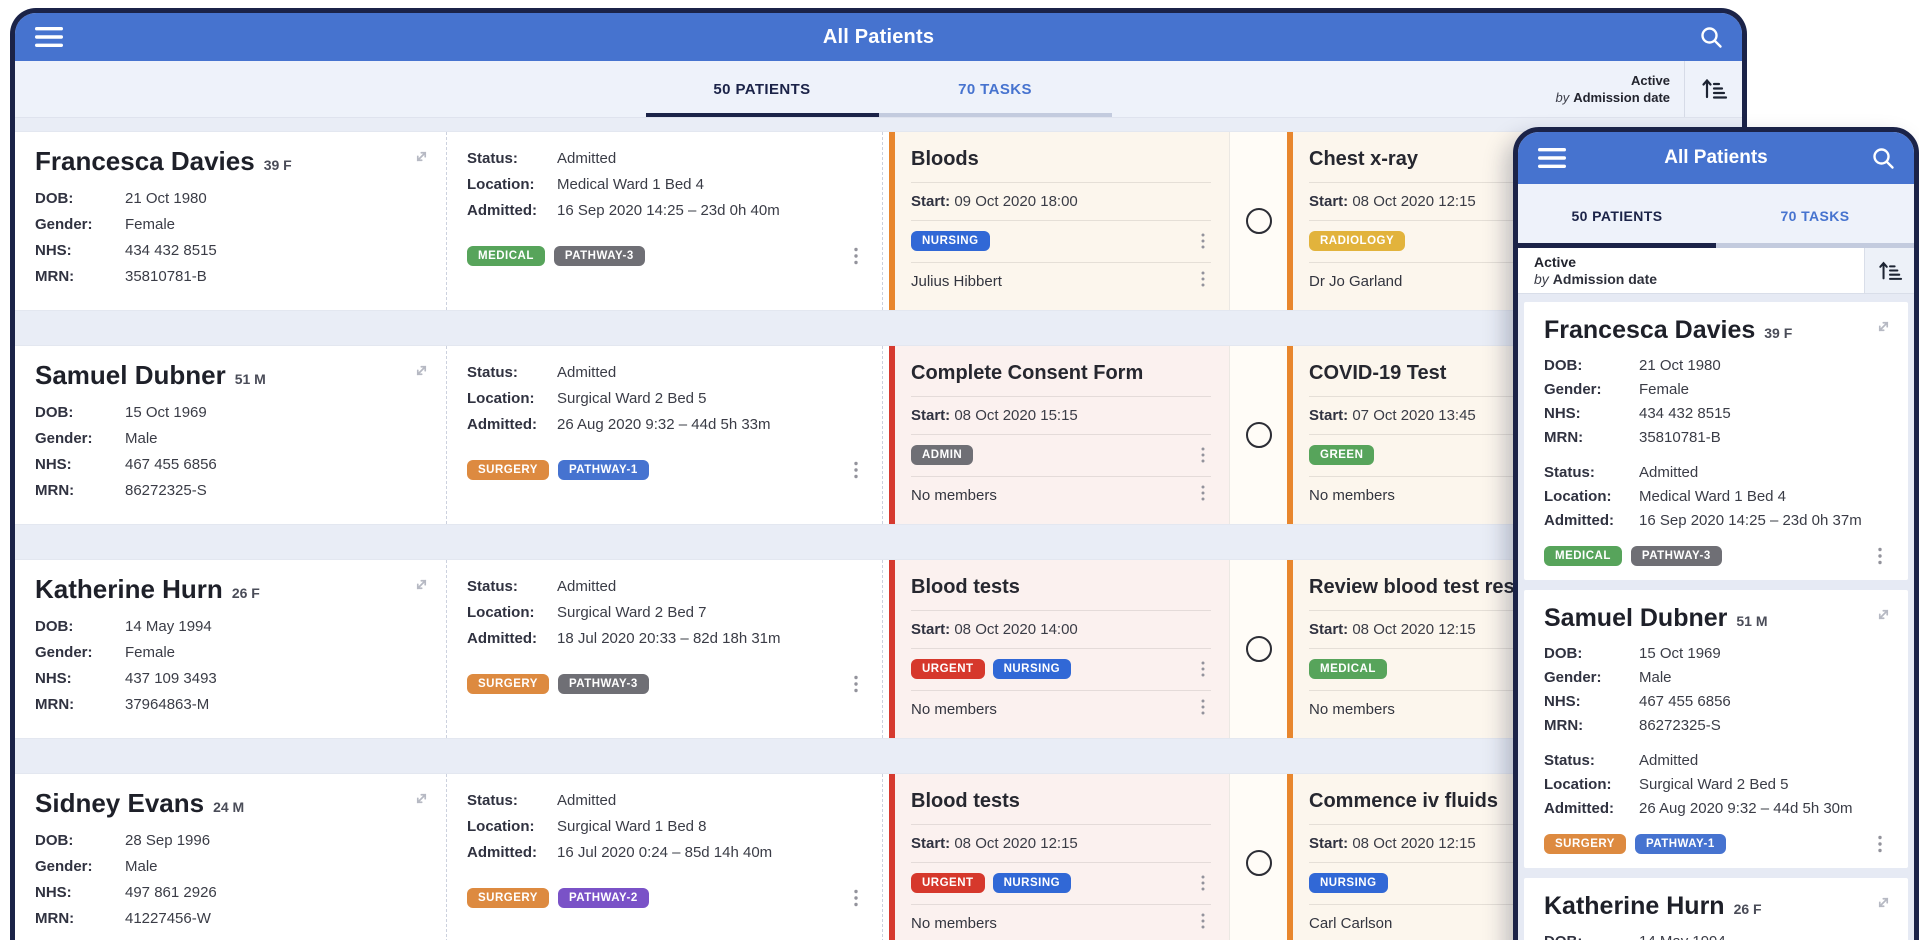 The width and height of the screenshot is (1919, 940). What do you see at coordinates (1061, 241) in the screenshot?
I see `task-tags: NURSING` at bounding box center [1061, 241].